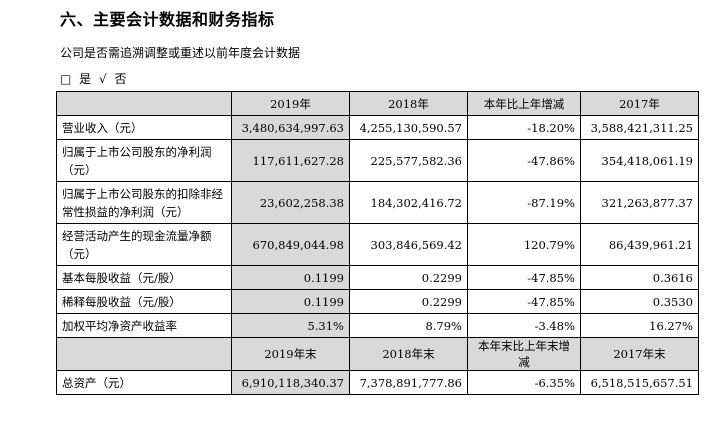 The image size is (725, 445). I want to click on header-cell: 2018年, so click(408, 103).